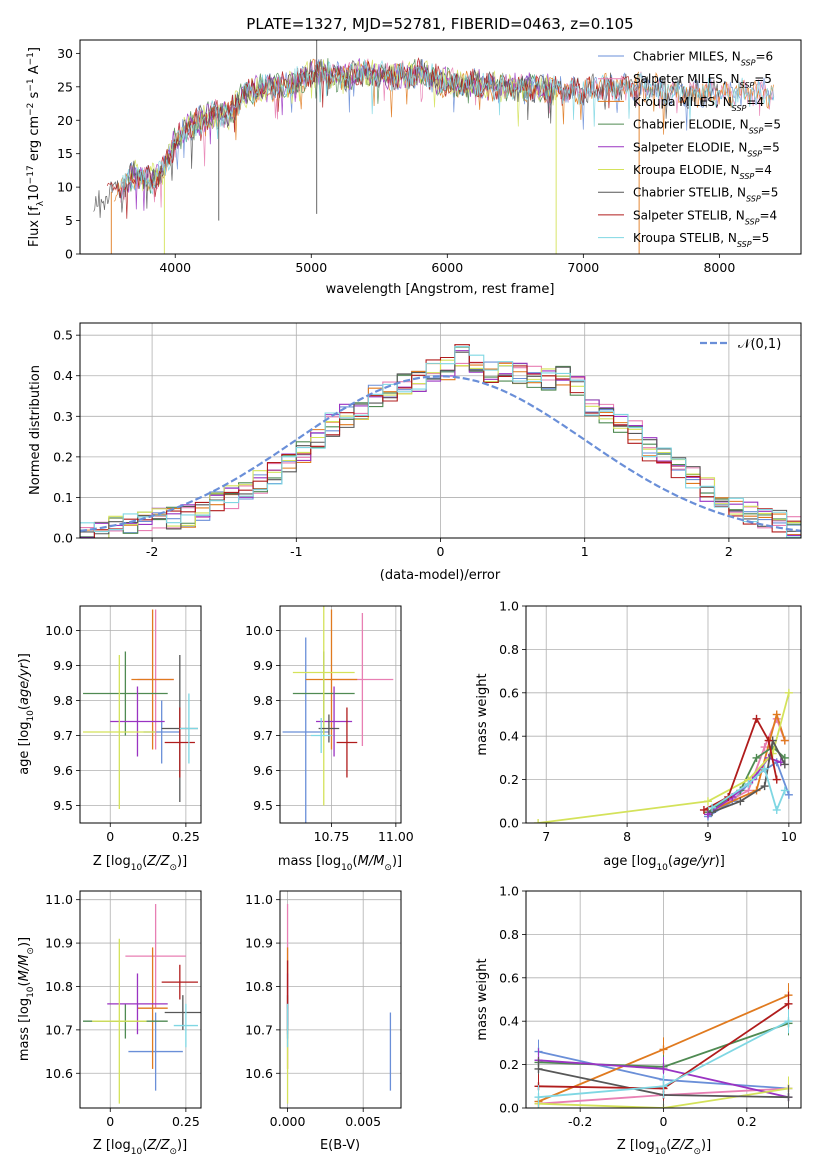 The image size is (819, 1170). What do you see at coordinates (440, 575) in the screenshot?
I see `x-axis-label: (data-model)/error` at bounding box center [440, 575].